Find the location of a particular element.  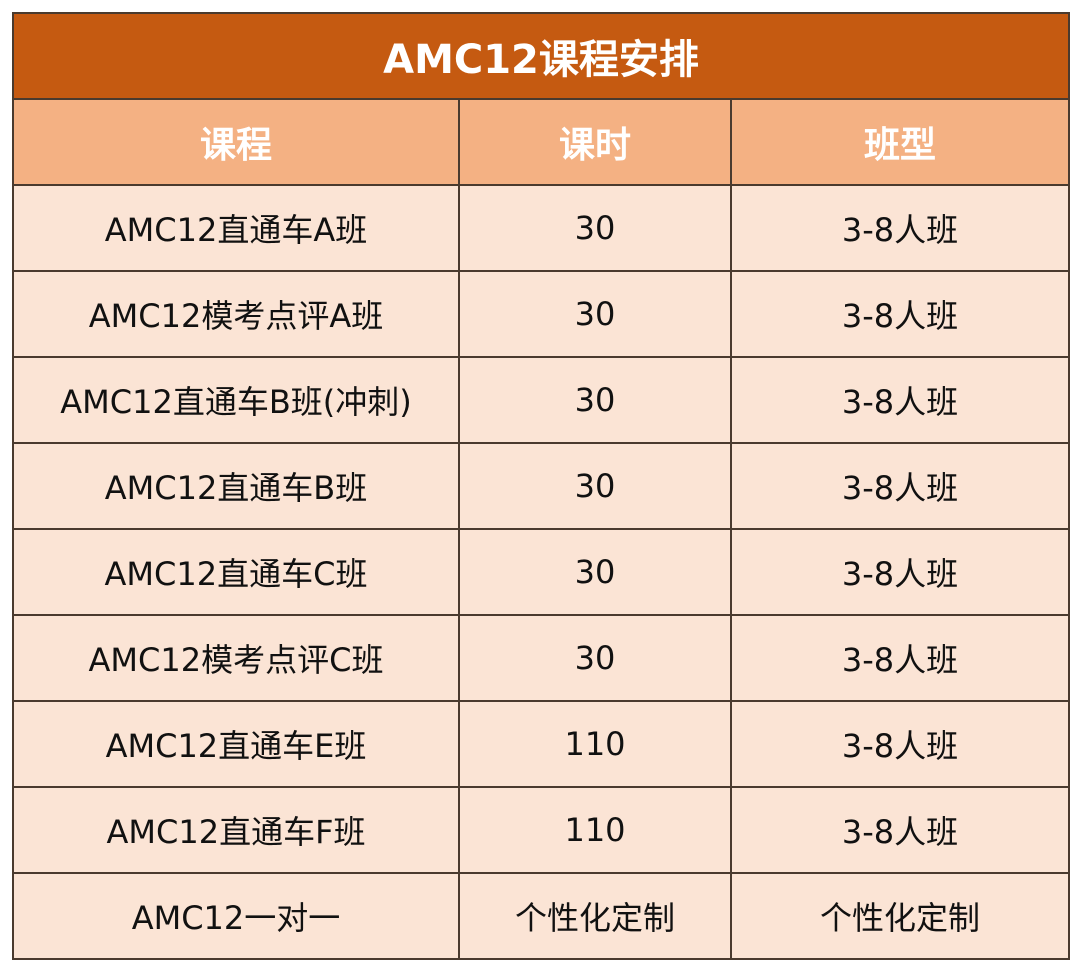

cell-course: AMC12直通车C班 is located at coordinates (236, 572).